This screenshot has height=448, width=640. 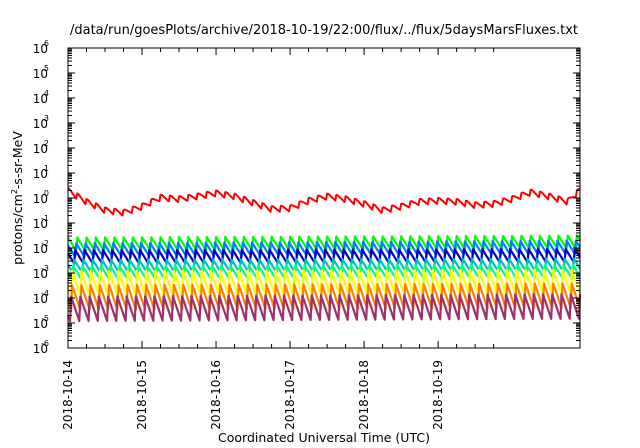 I want to click on y-tick-exponent: 5, so click(x=46, y=68).